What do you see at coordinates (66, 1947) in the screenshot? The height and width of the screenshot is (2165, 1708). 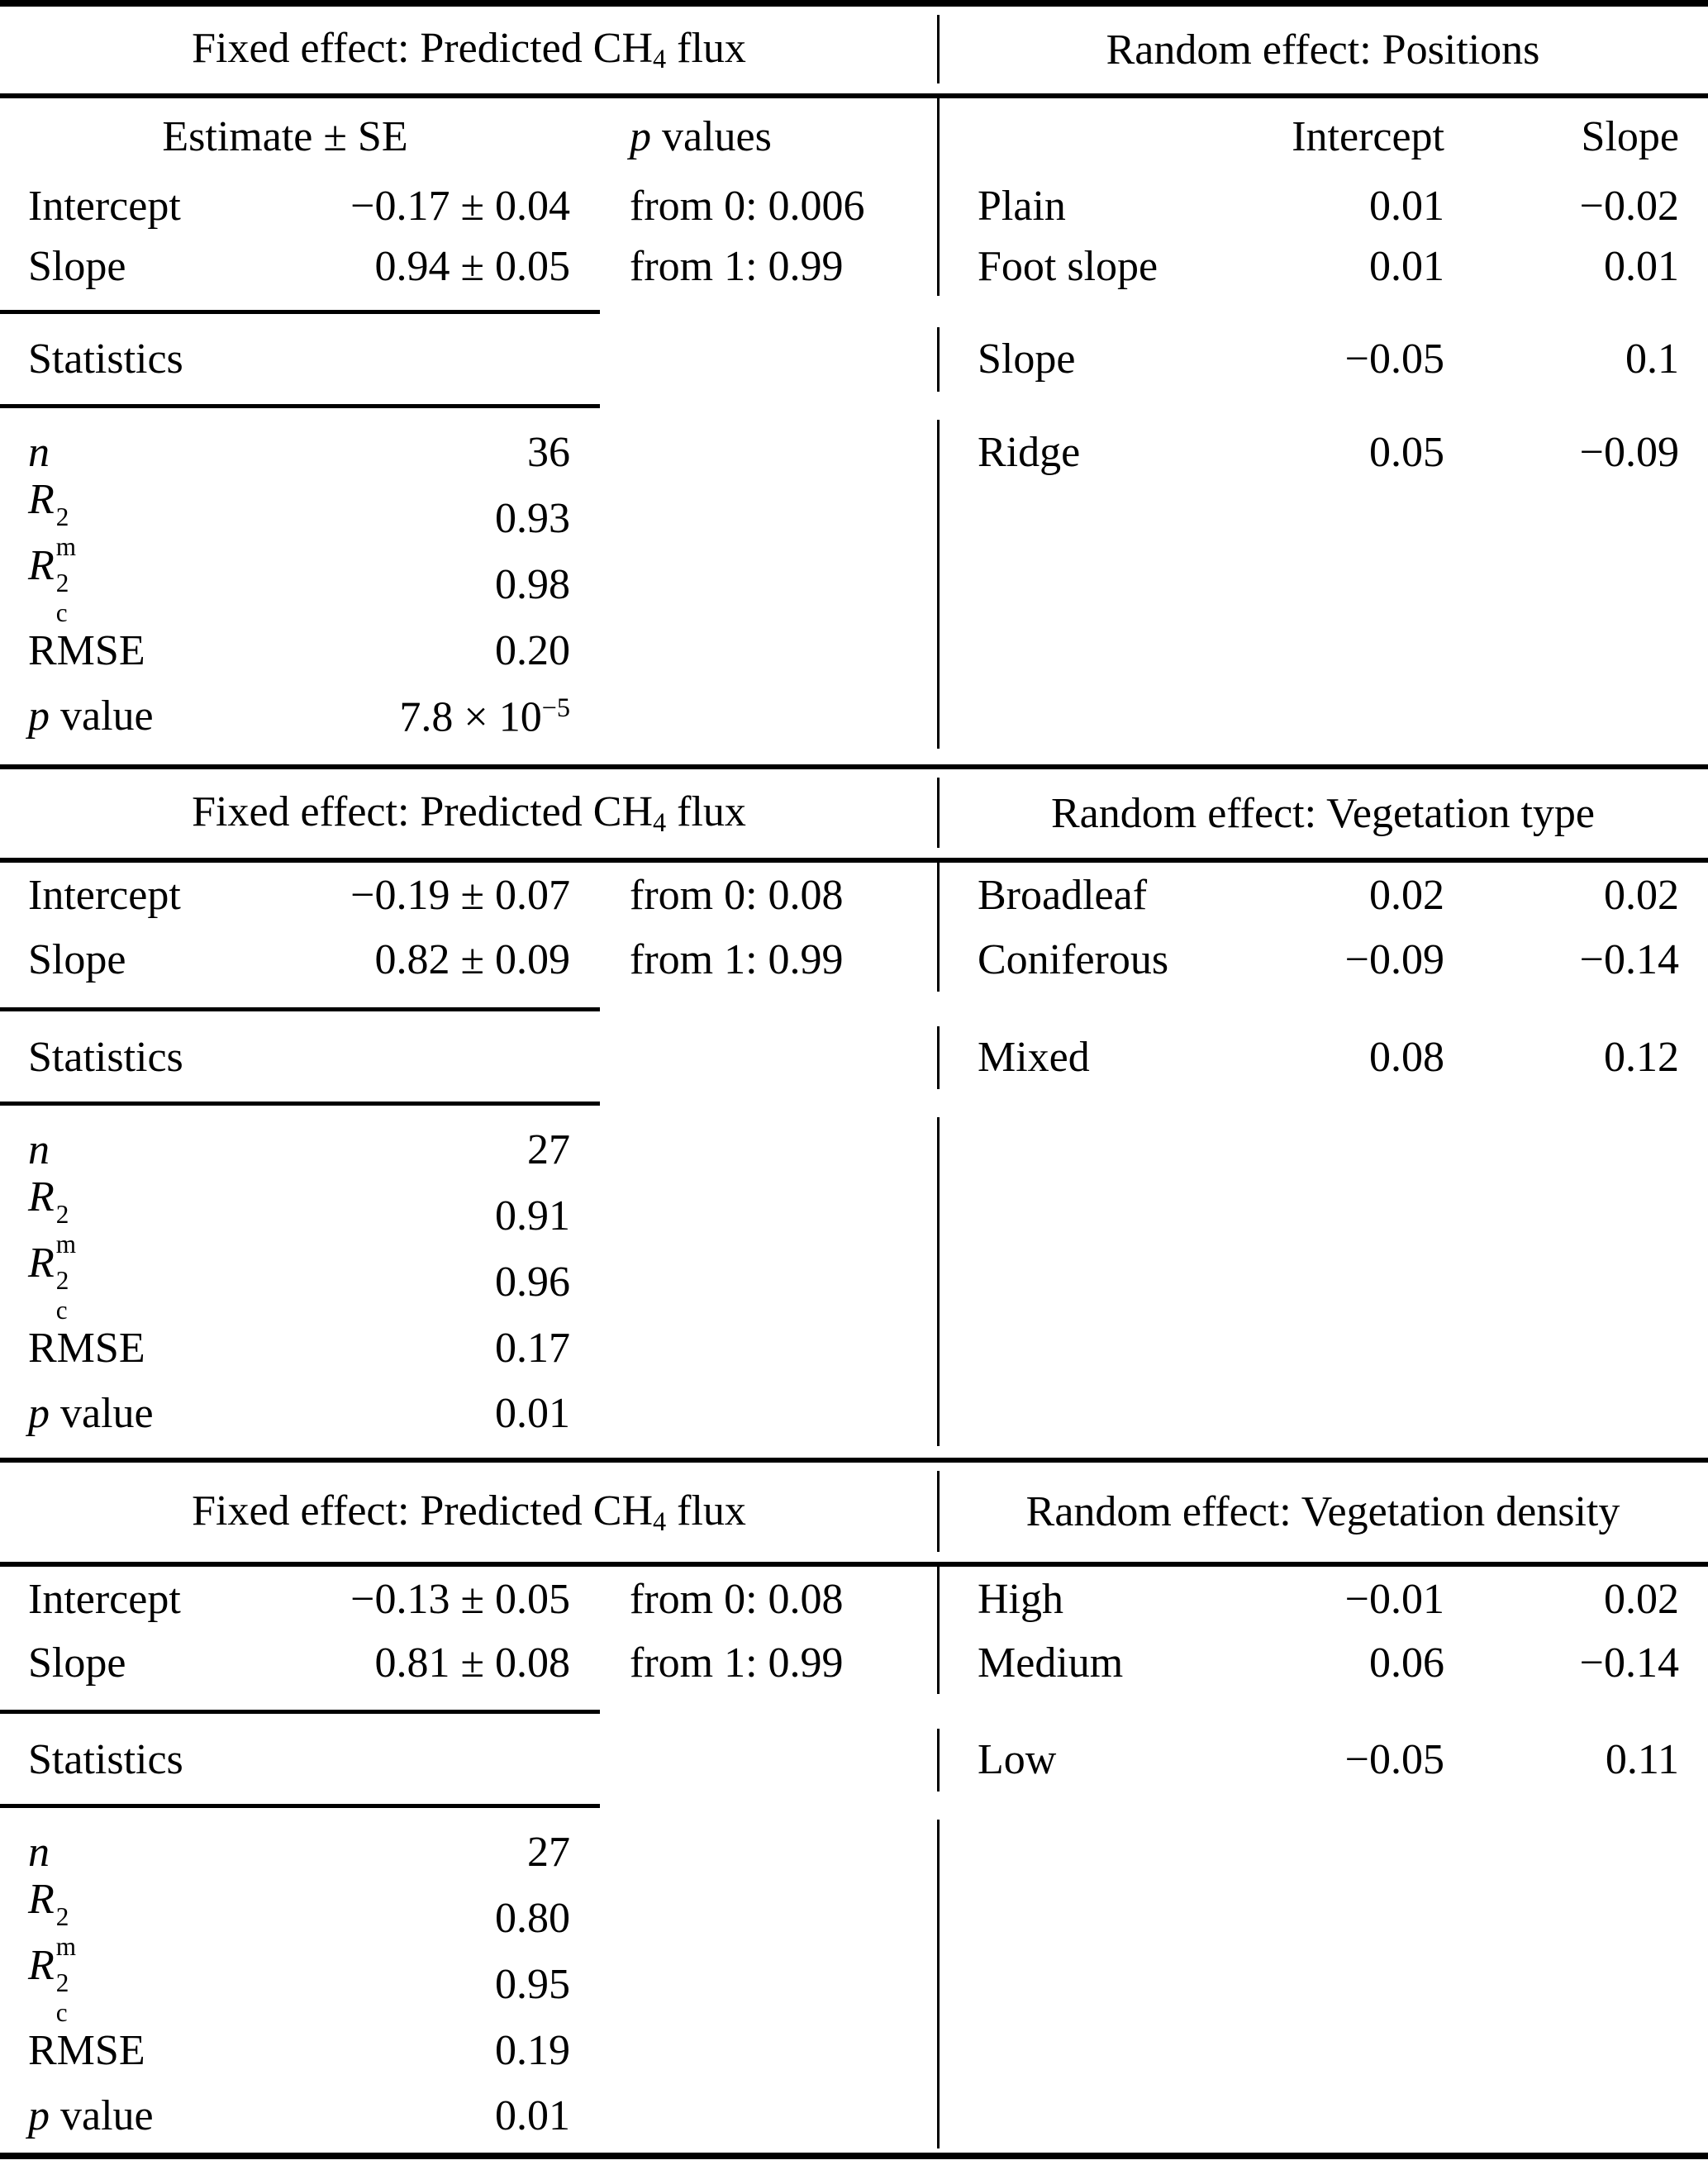 I see `subscript: m` at bounding box center [66, 1947].